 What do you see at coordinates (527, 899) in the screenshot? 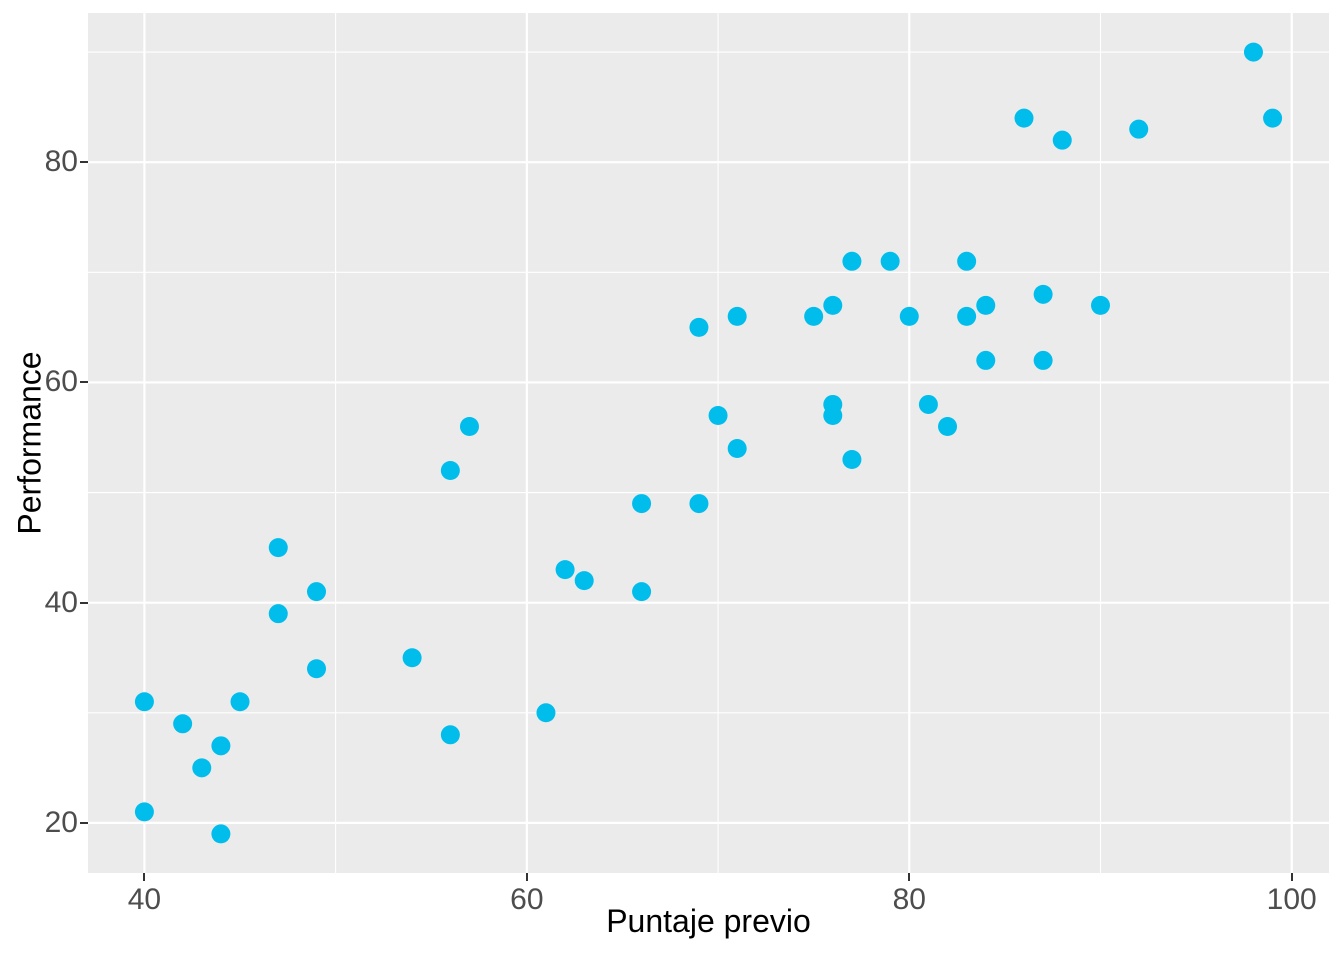
I see `x-tick-label-60: 60` at bounding box center [527, 899].